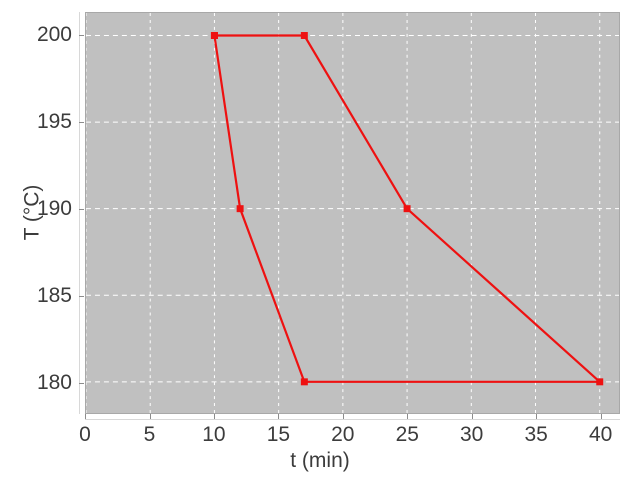 The height and width of the screenshot is (480, 640). What do you see at coordinates (214, 434) in the screenshot?
I see `x-tick-label: 10` at bounding box center [214, 434].